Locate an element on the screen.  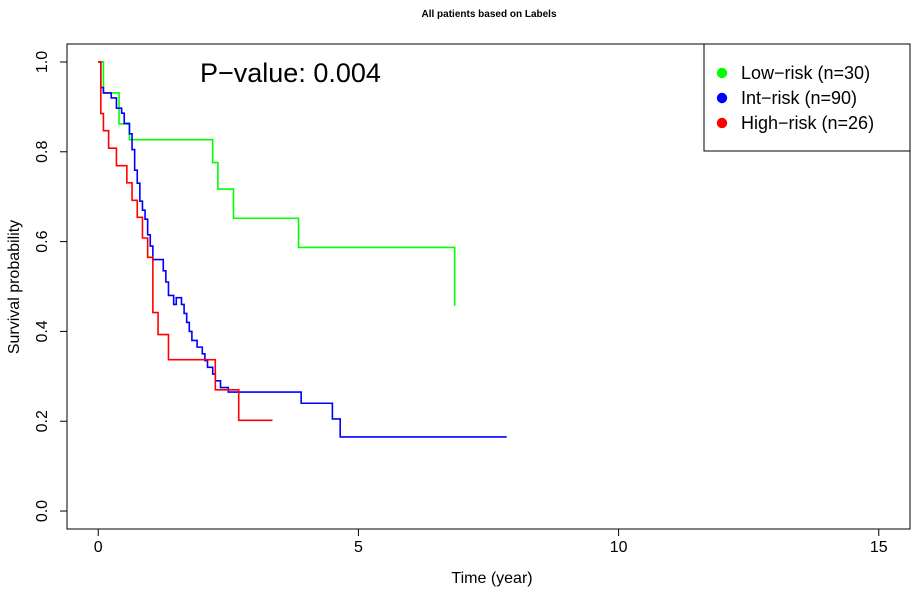
legend-box is located at coordinates (807, 97).